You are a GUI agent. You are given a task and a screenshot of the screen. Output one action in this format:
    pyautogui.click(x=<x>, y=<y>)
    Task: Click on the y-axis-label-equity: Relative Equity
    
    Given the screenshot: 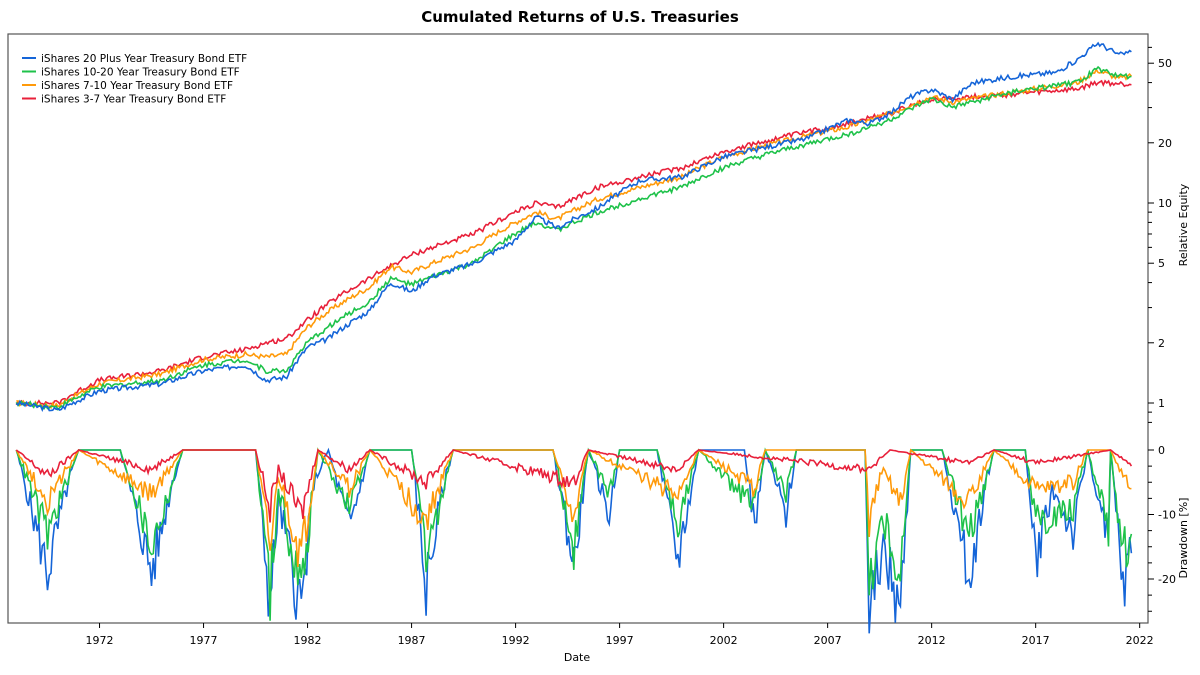 What is the action you would take?
    pyautogui.click(x=1183, y=224)
    